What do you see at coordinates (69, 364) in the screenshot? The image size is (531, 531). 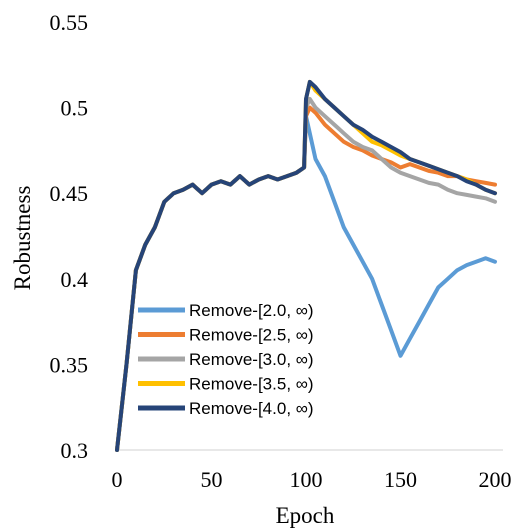 I see `y-tick-label: 0.35` at bounding box center [69, 364].